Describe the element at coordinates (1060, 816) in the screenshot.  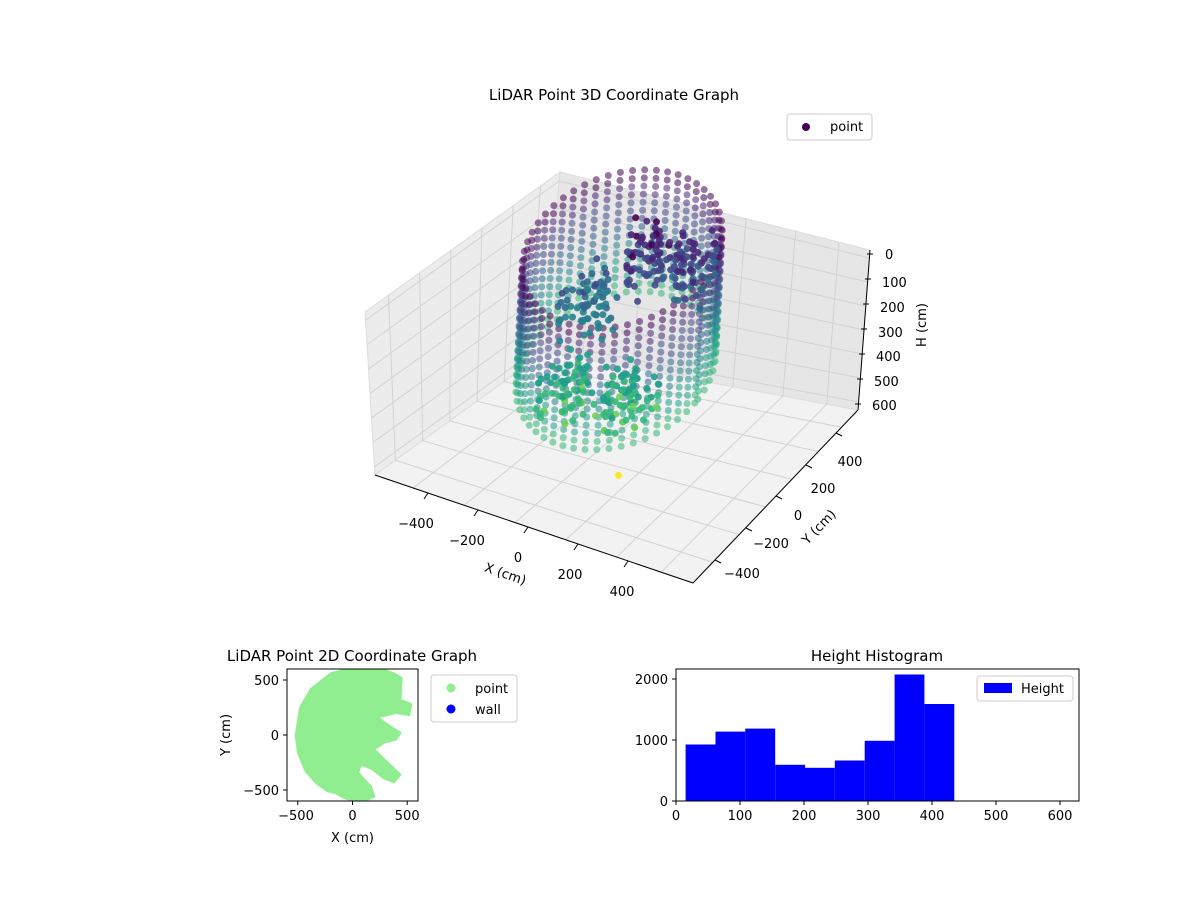
I see `hist-x-tick-label: 600` at that location.